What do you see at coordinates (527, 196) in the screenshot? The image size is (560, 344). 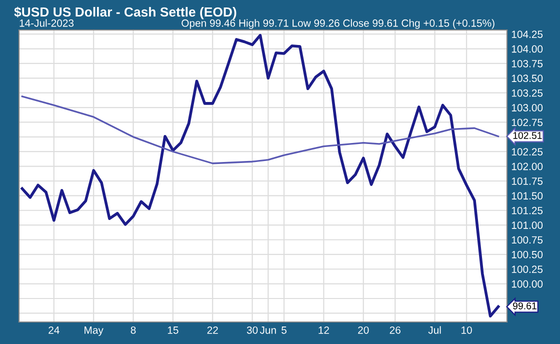 I see `y-tick-label: 101.50` at bounding box center [527, 196].